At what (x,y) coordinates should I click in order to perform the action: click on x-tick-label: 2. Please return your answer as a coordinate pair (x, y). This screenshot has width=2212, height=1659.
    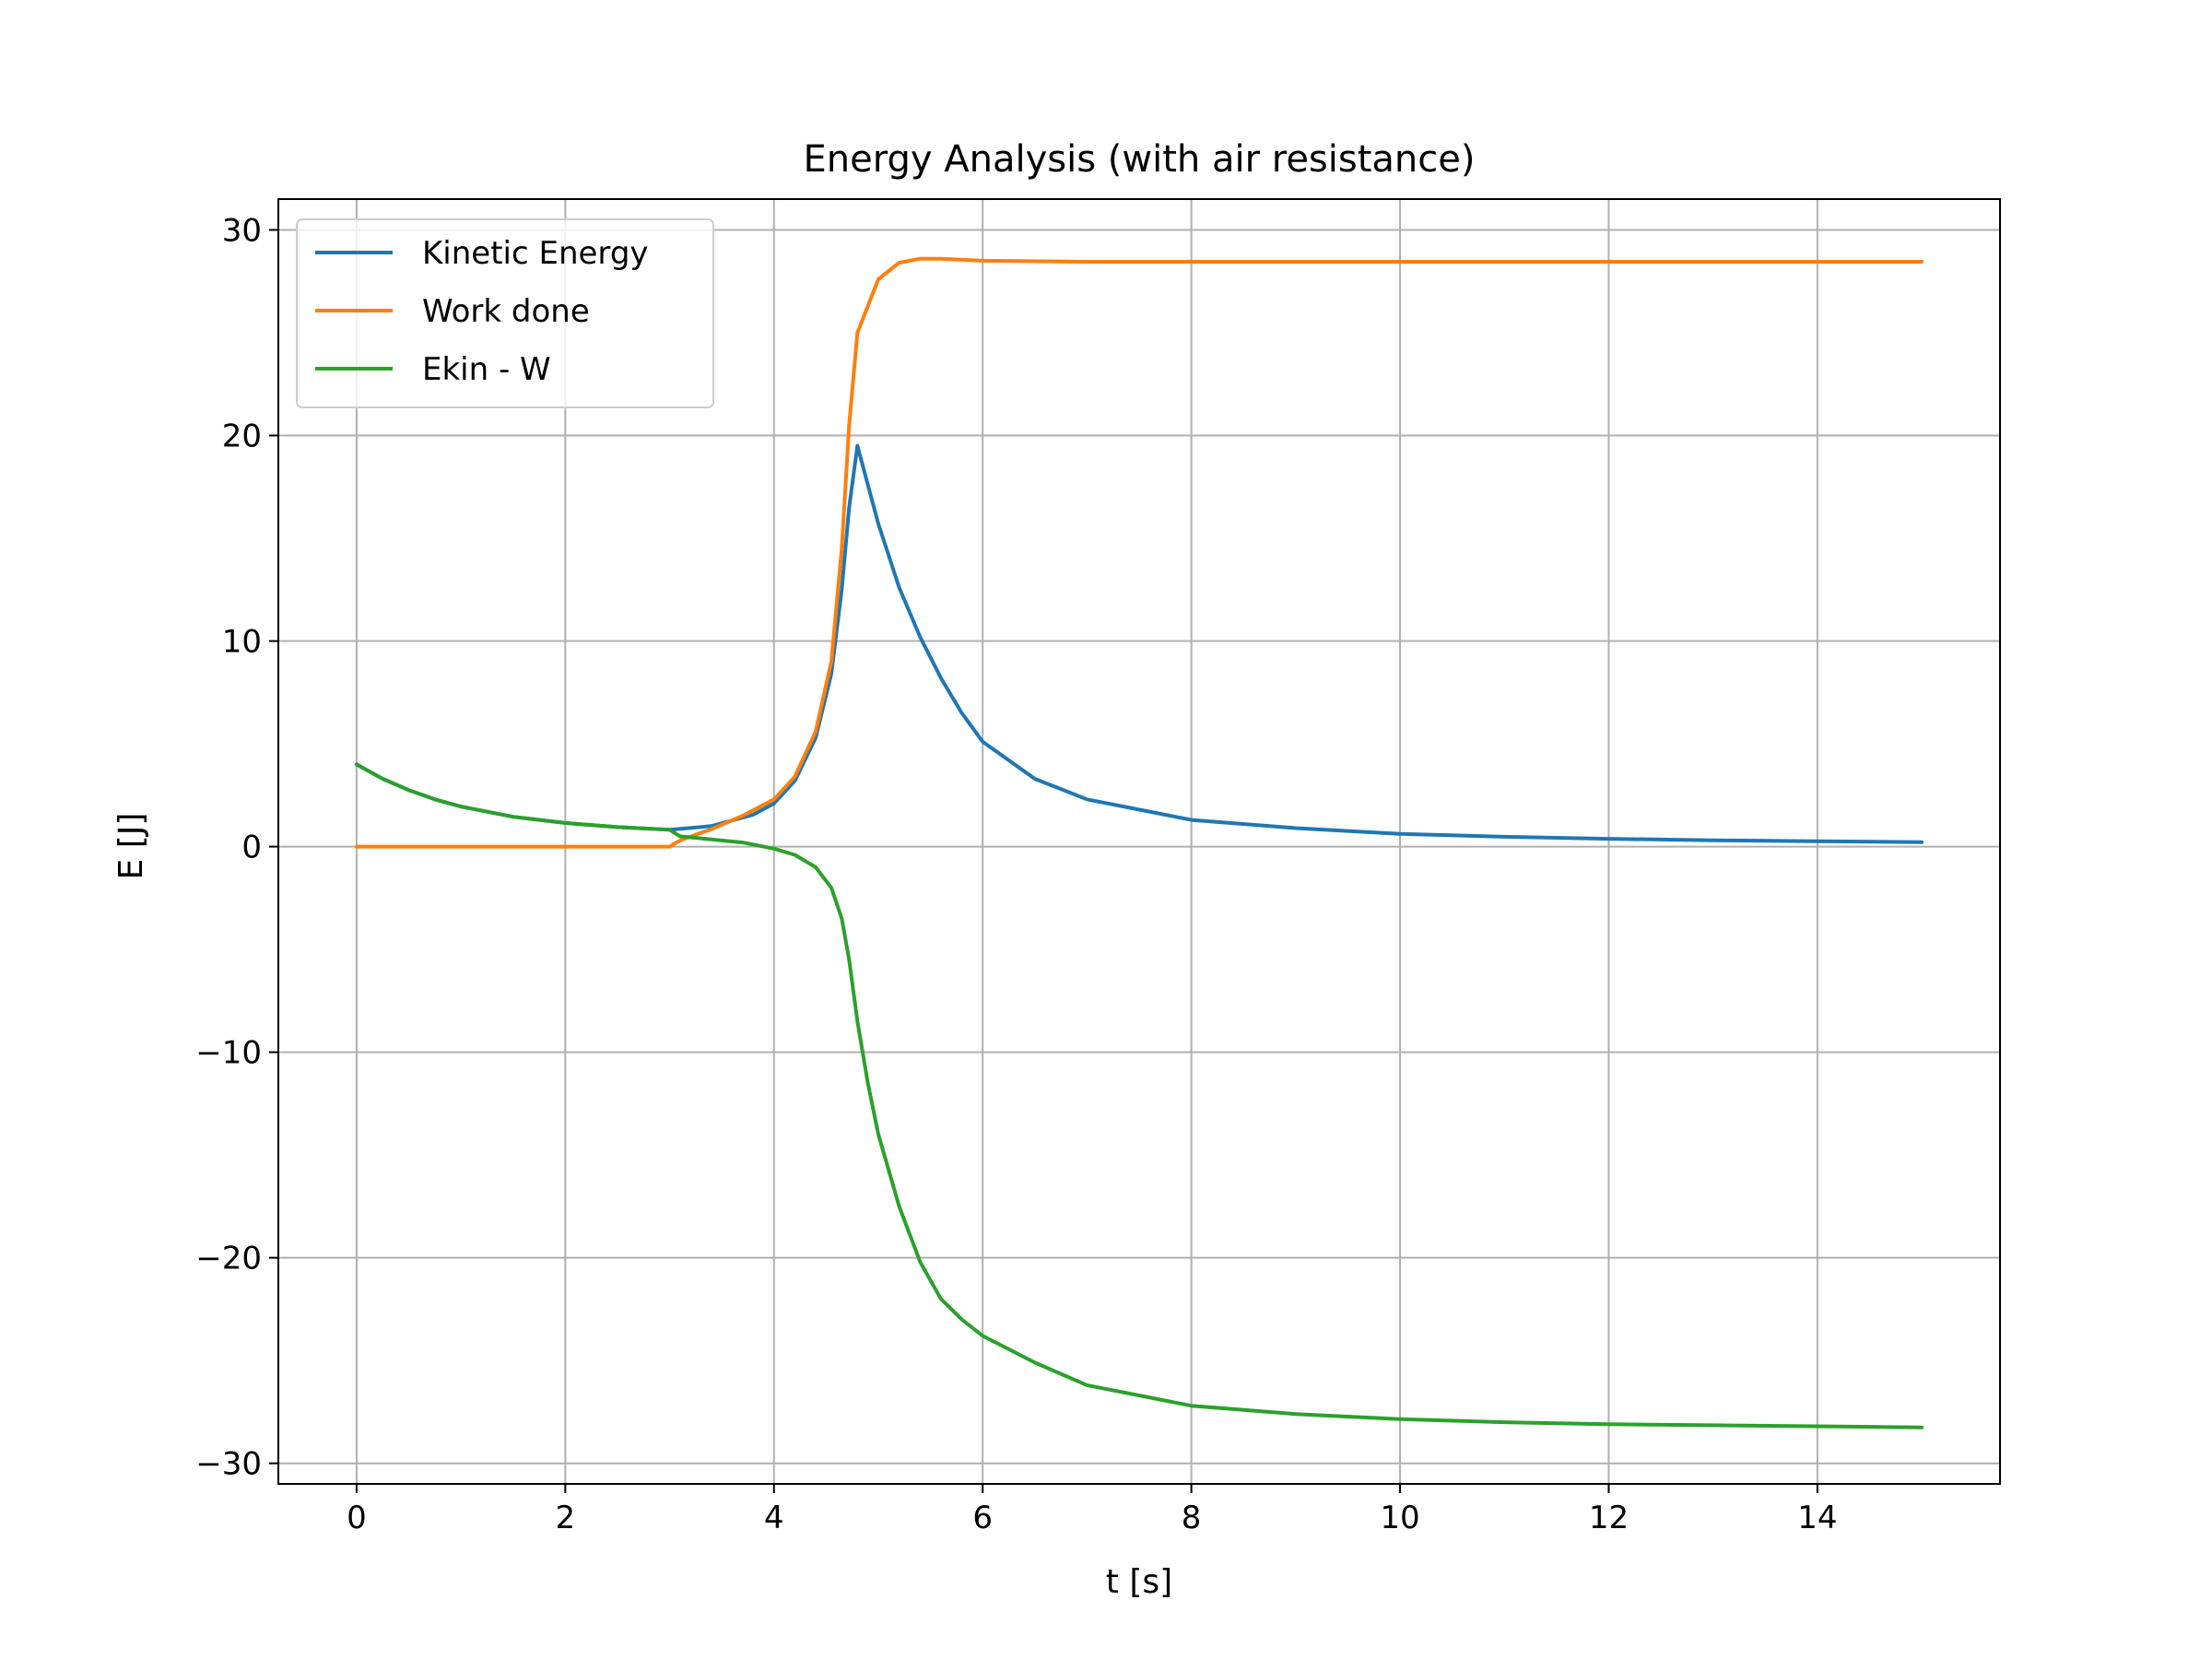
    Looking at the image, I should click on (566, 1518).